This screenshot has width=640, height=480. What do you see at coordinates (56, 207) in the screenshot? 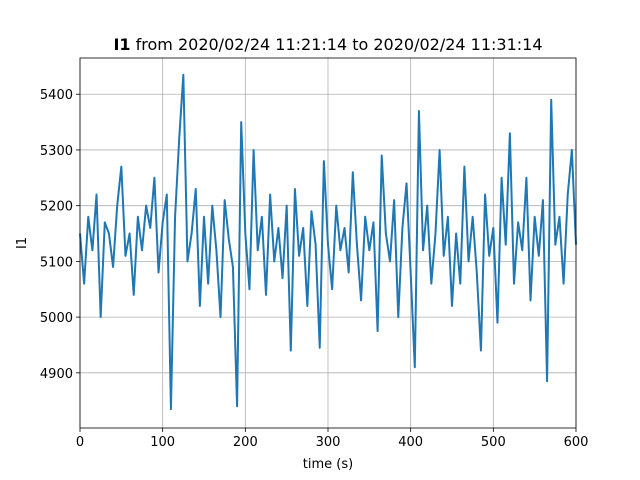
I see `y-tick-label: 5200` at bounding box center [56, 207].